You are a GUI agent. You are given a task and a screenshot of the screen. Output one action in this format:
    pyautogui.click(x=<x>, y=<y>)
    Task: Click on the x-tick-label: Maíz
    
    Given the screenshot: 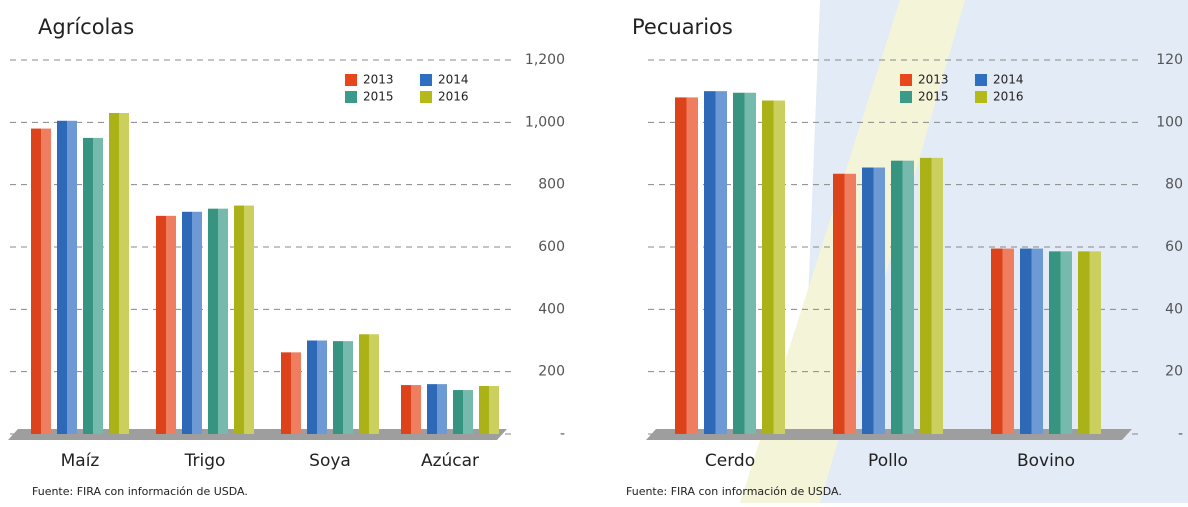 What is the action you would take?
    pyautogui.click(x=80, y=461)
    